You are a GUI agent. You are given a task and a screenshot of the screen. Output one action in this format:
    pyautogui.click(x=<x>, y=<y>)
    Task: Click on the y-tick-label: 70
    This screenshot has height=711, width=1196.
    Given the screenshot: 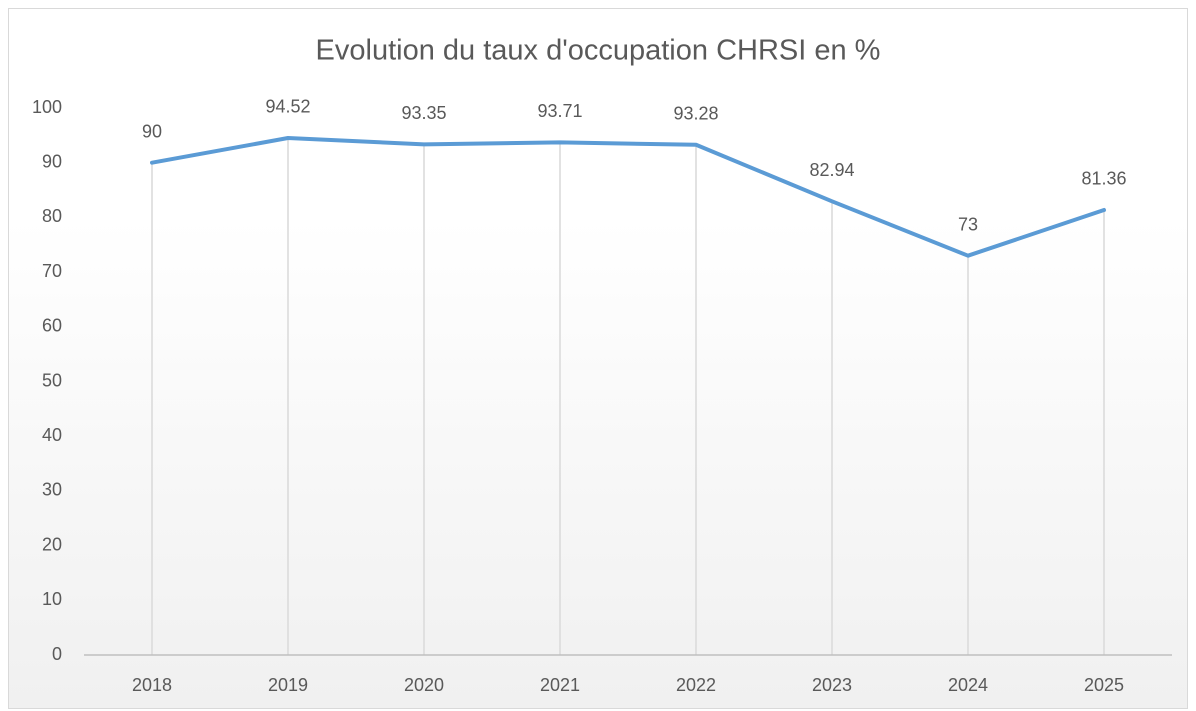 What is the action you would take?
    pyautogui.click(x=52, y=271)
    